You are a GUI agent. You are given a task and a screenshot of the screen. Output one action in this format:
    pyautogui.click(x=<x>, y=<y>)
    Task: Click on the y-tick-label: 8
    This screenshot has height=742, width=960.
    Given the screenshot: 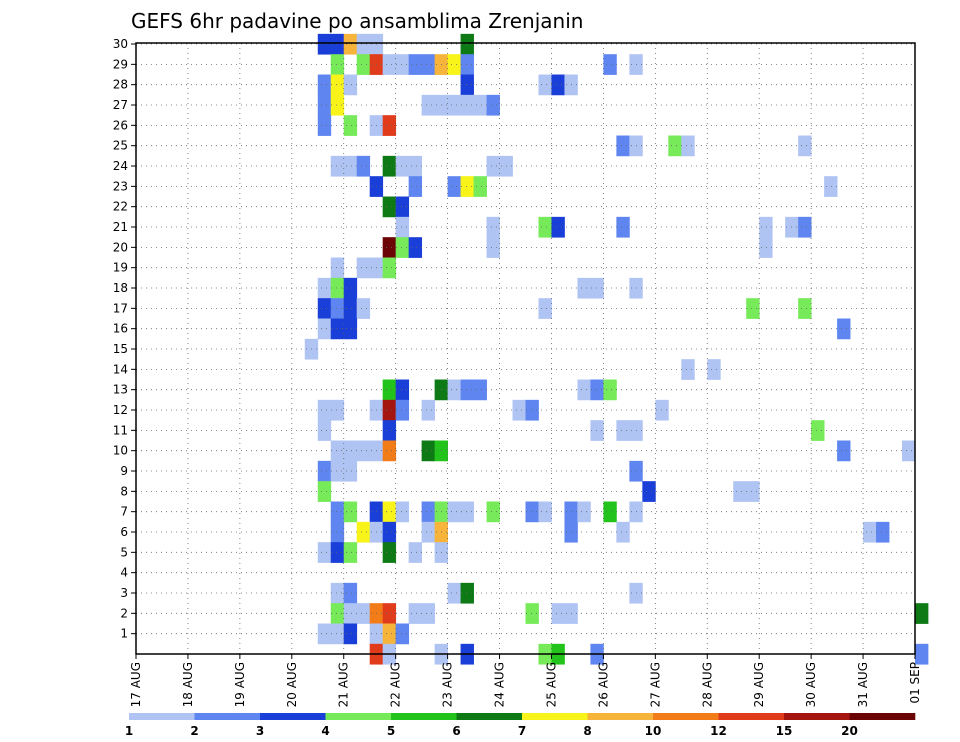 What is the action you would take?
    pyautogui.click(x=124, y=491)
    